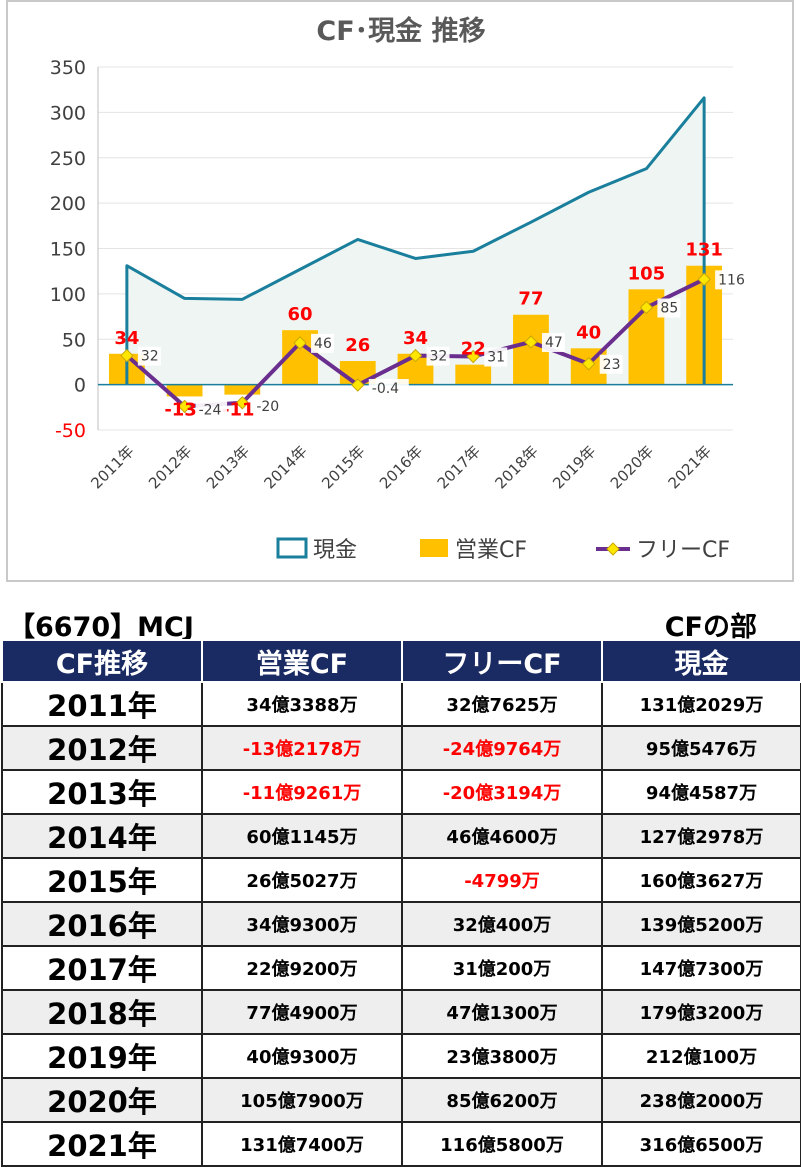 This screenshot has width=801, height=1167. I want to click on table-cell-operating-cf: 131億7400万, so click(302, 1144).